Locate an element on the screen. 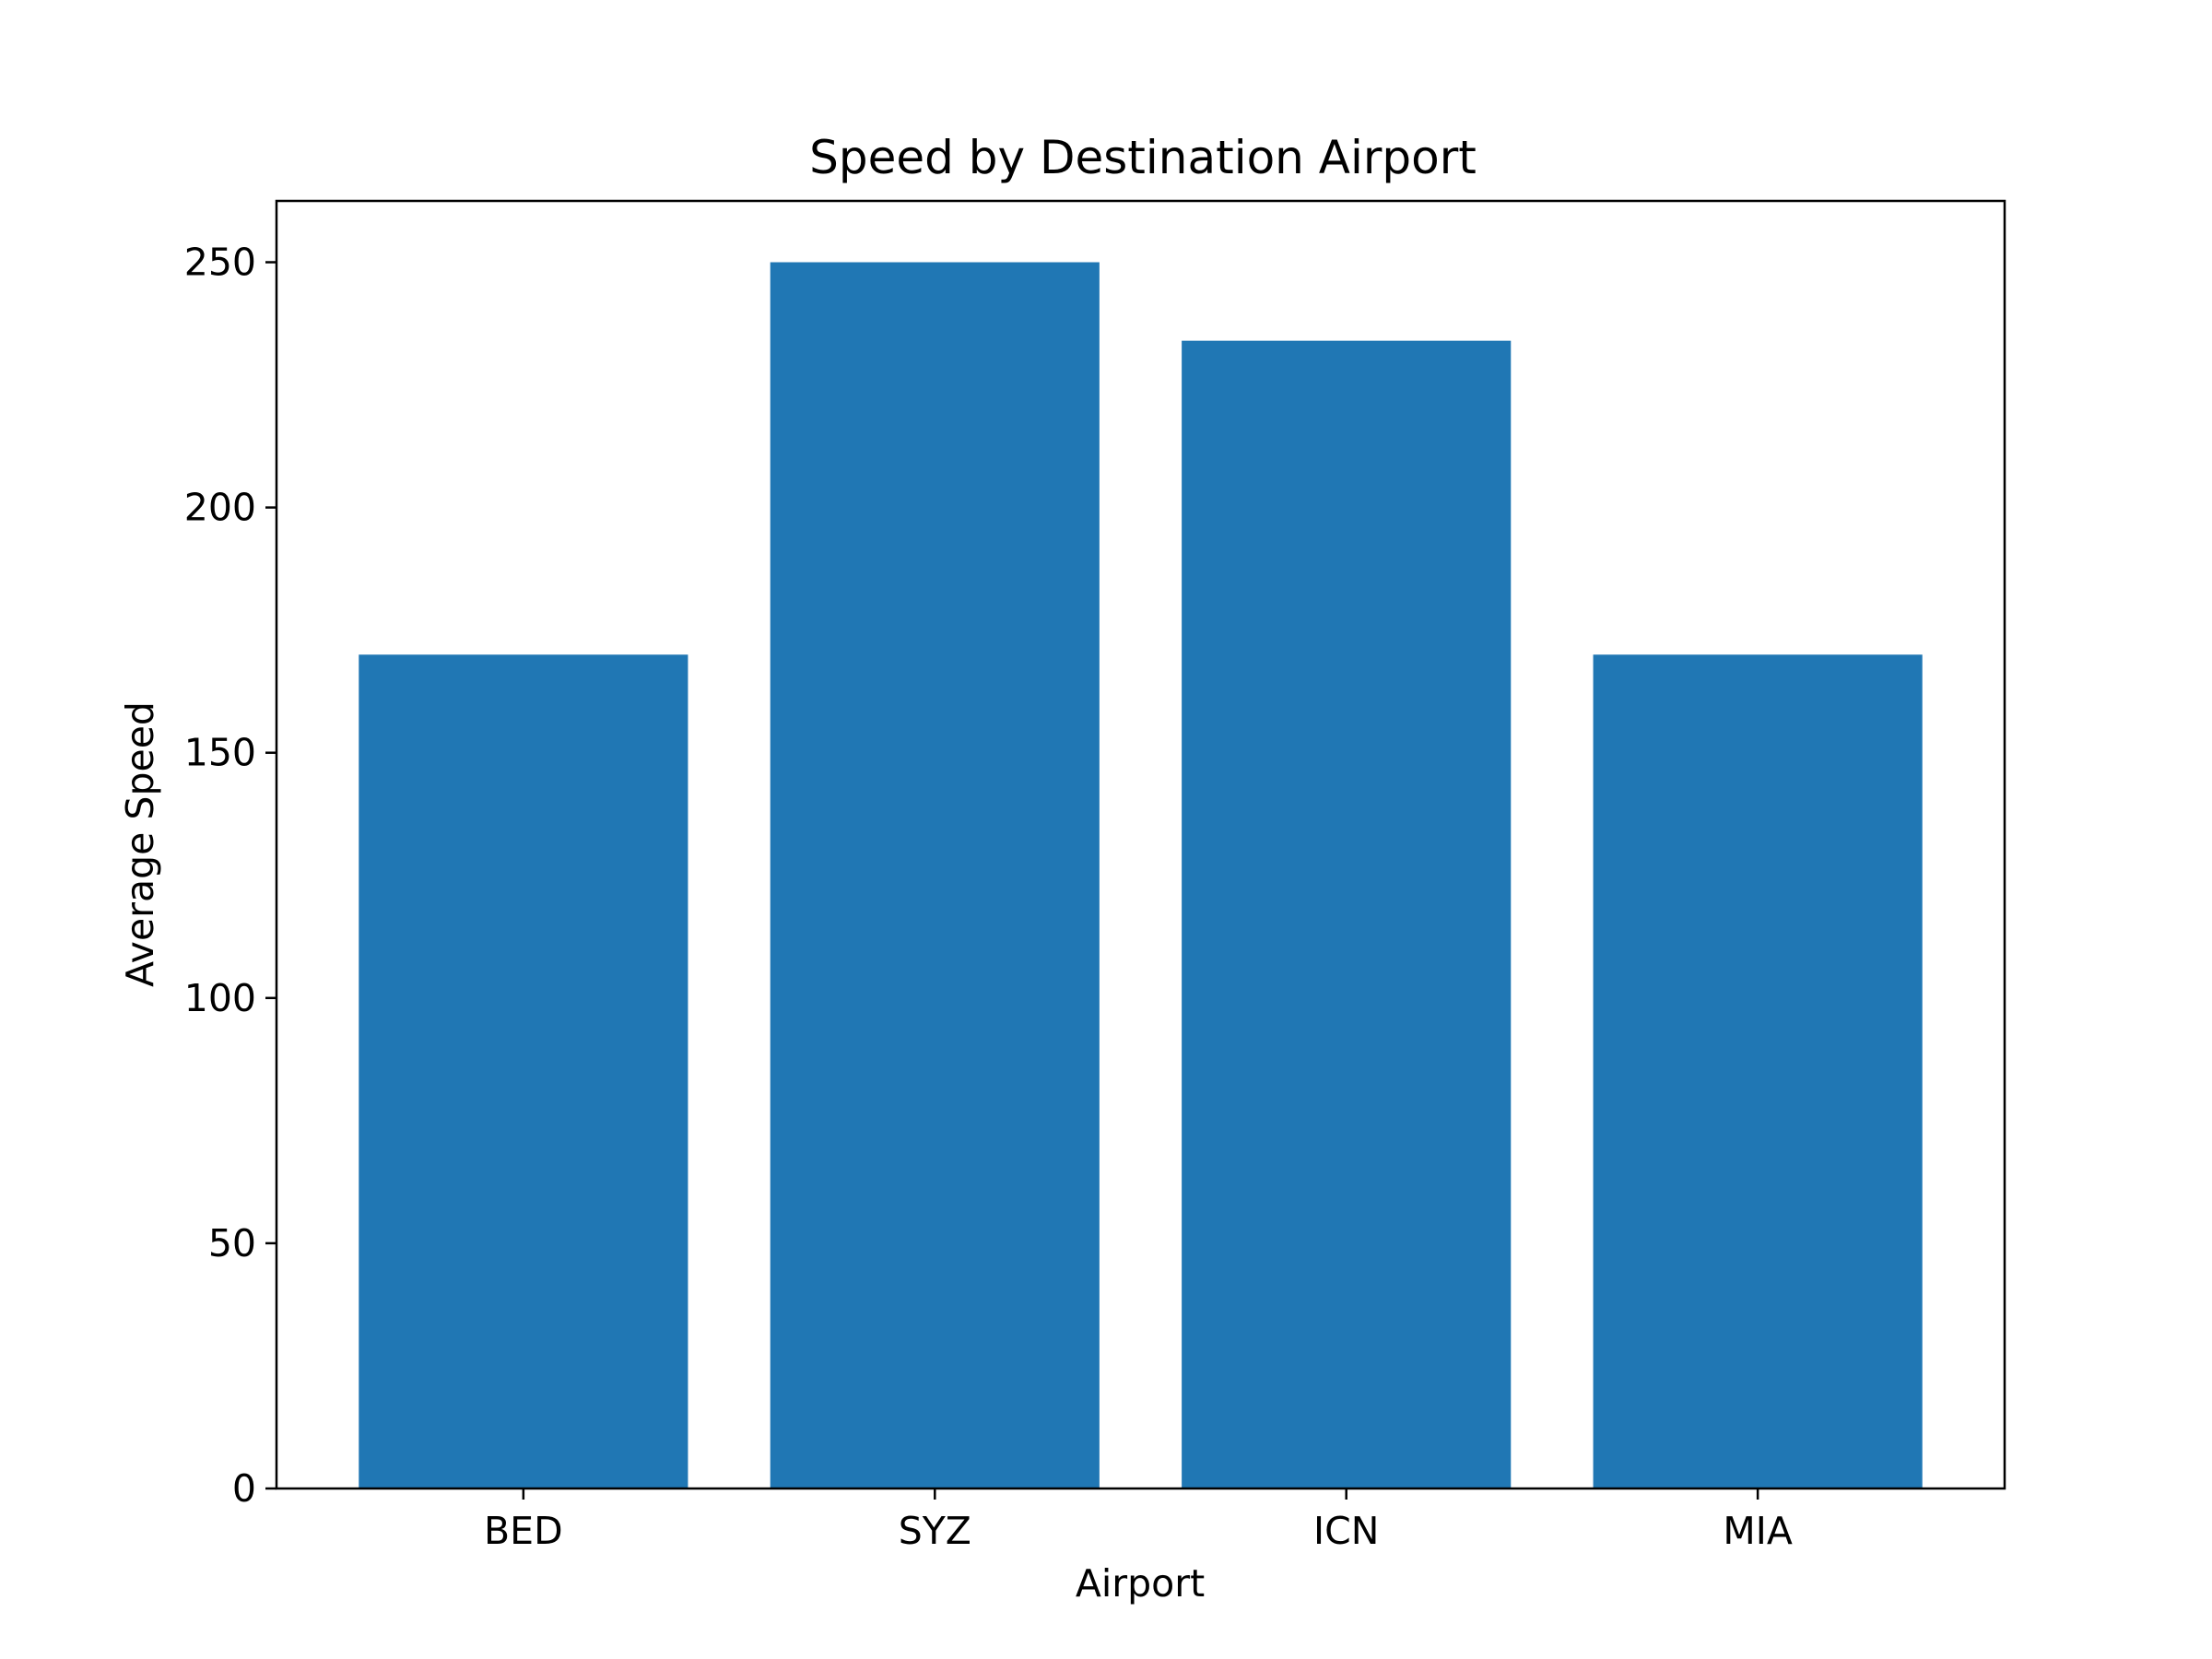 Image resolution: width=2212 pixels, height=1659 pixels. bar-syz is located at coordinates (935, 875).